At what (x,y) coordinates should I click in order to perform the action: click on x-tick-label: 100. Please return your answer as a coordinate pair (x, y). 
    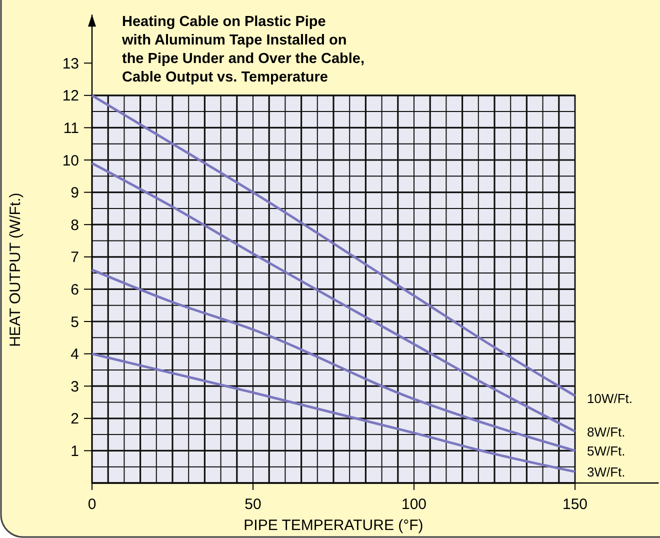
    Looking at the image, I should click on (414, 504).